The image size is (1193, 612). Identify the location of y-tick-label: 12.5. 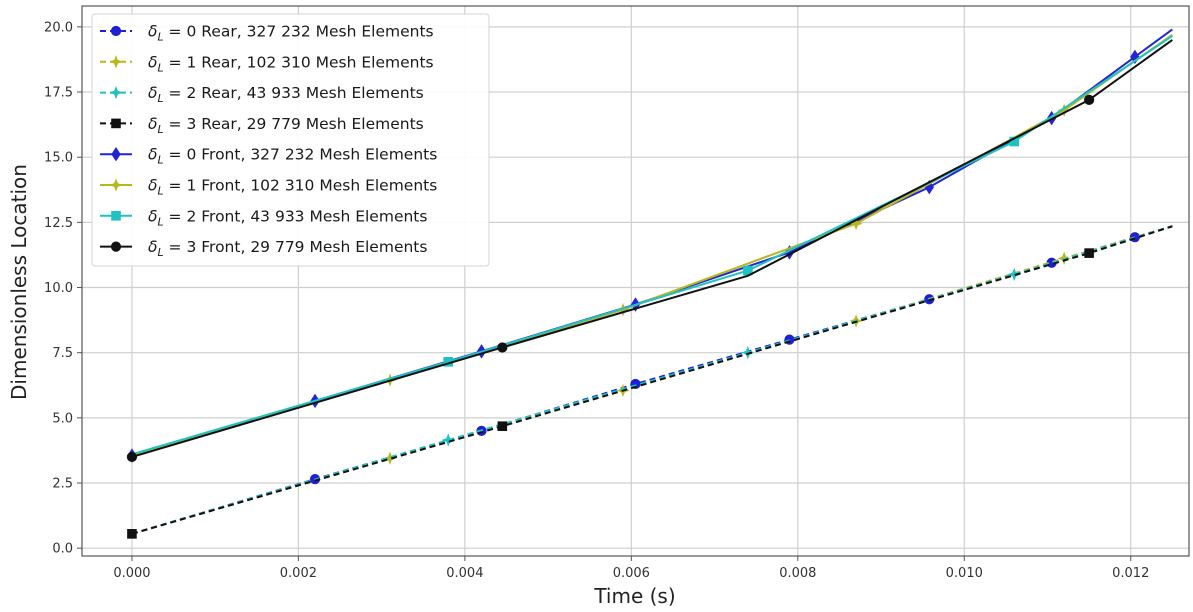
(58, 223).